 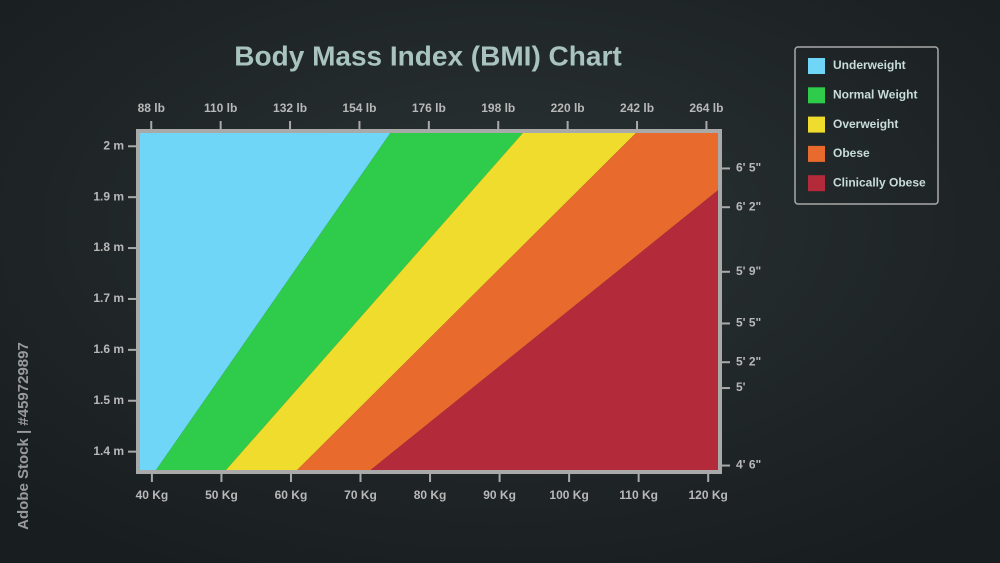 What do you see at coordinates (748, 271) in the screenshot?
I see `y2-tick-label: 5' 9"` at bounding box center [748, 271].